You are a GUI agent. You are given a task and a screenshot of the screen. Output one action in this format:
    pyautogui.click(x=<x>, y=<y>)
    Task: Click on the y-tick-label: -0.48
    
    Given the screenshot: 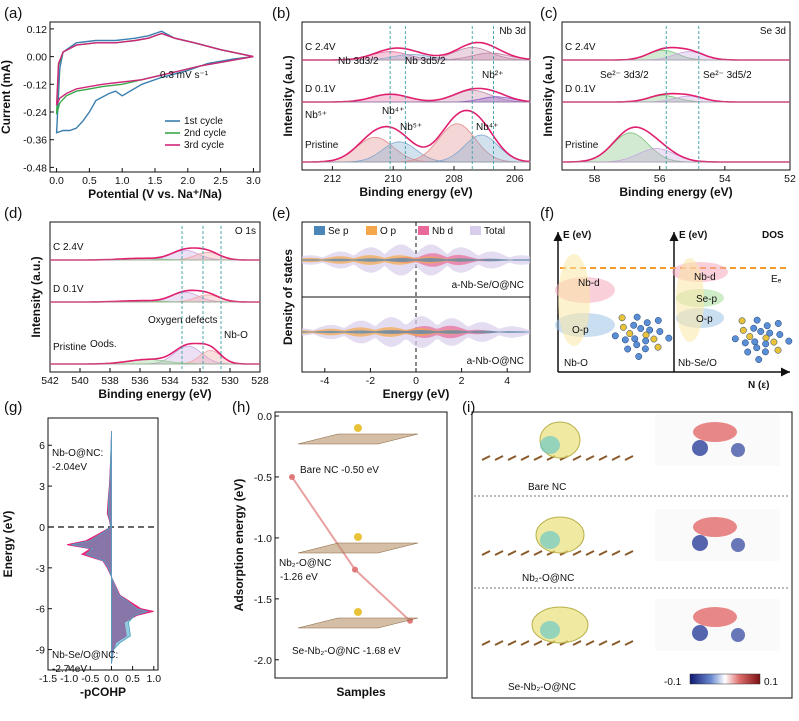 What is the action you would take?
    pyautogui.click(x=35, y=168)
    